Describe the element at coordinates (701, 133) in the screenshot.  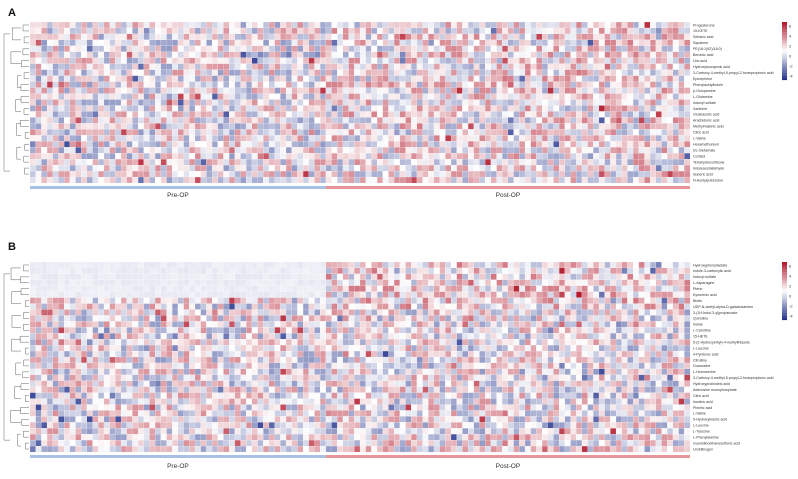
I see `row-label: Citric acid` at that location.